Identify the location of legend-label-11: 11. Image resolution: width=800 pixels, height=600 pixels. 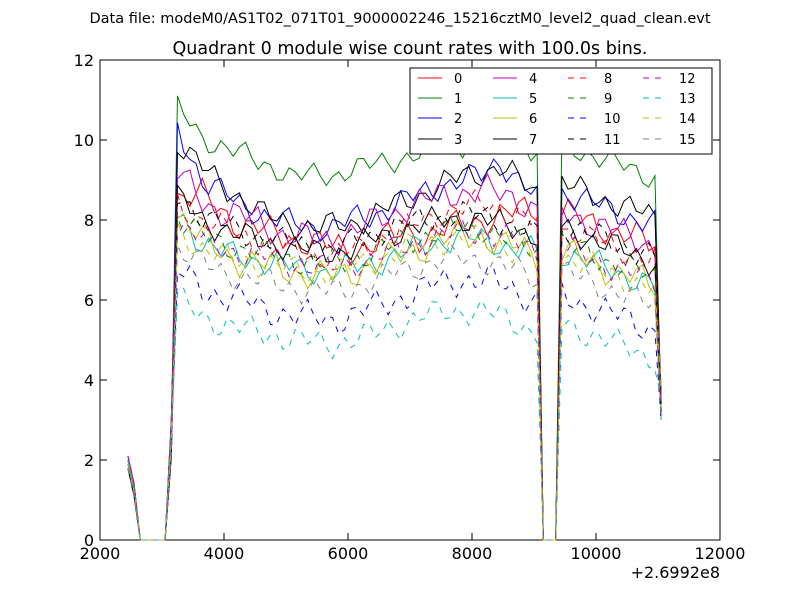
(612, 140).